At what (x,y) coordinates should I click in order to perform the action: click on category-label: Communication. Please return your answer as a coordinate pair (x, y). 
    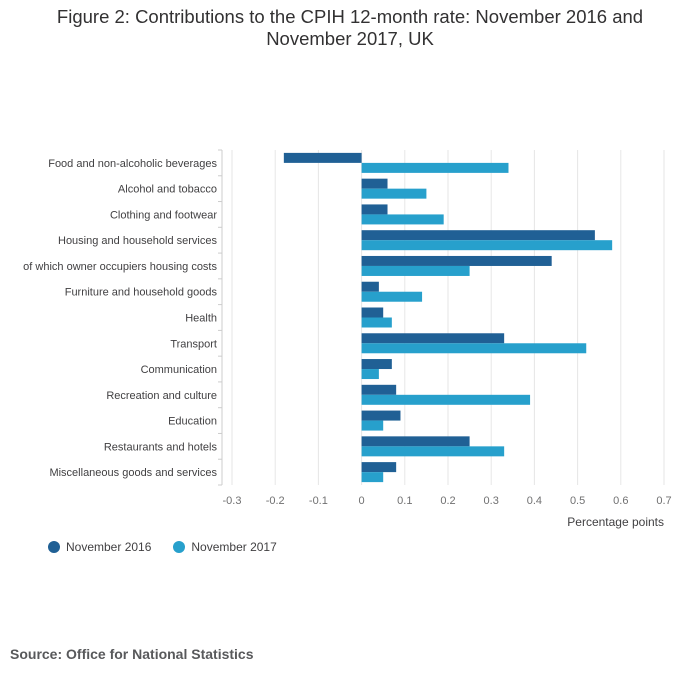
    Looking at the image, I should click on (179, 370).